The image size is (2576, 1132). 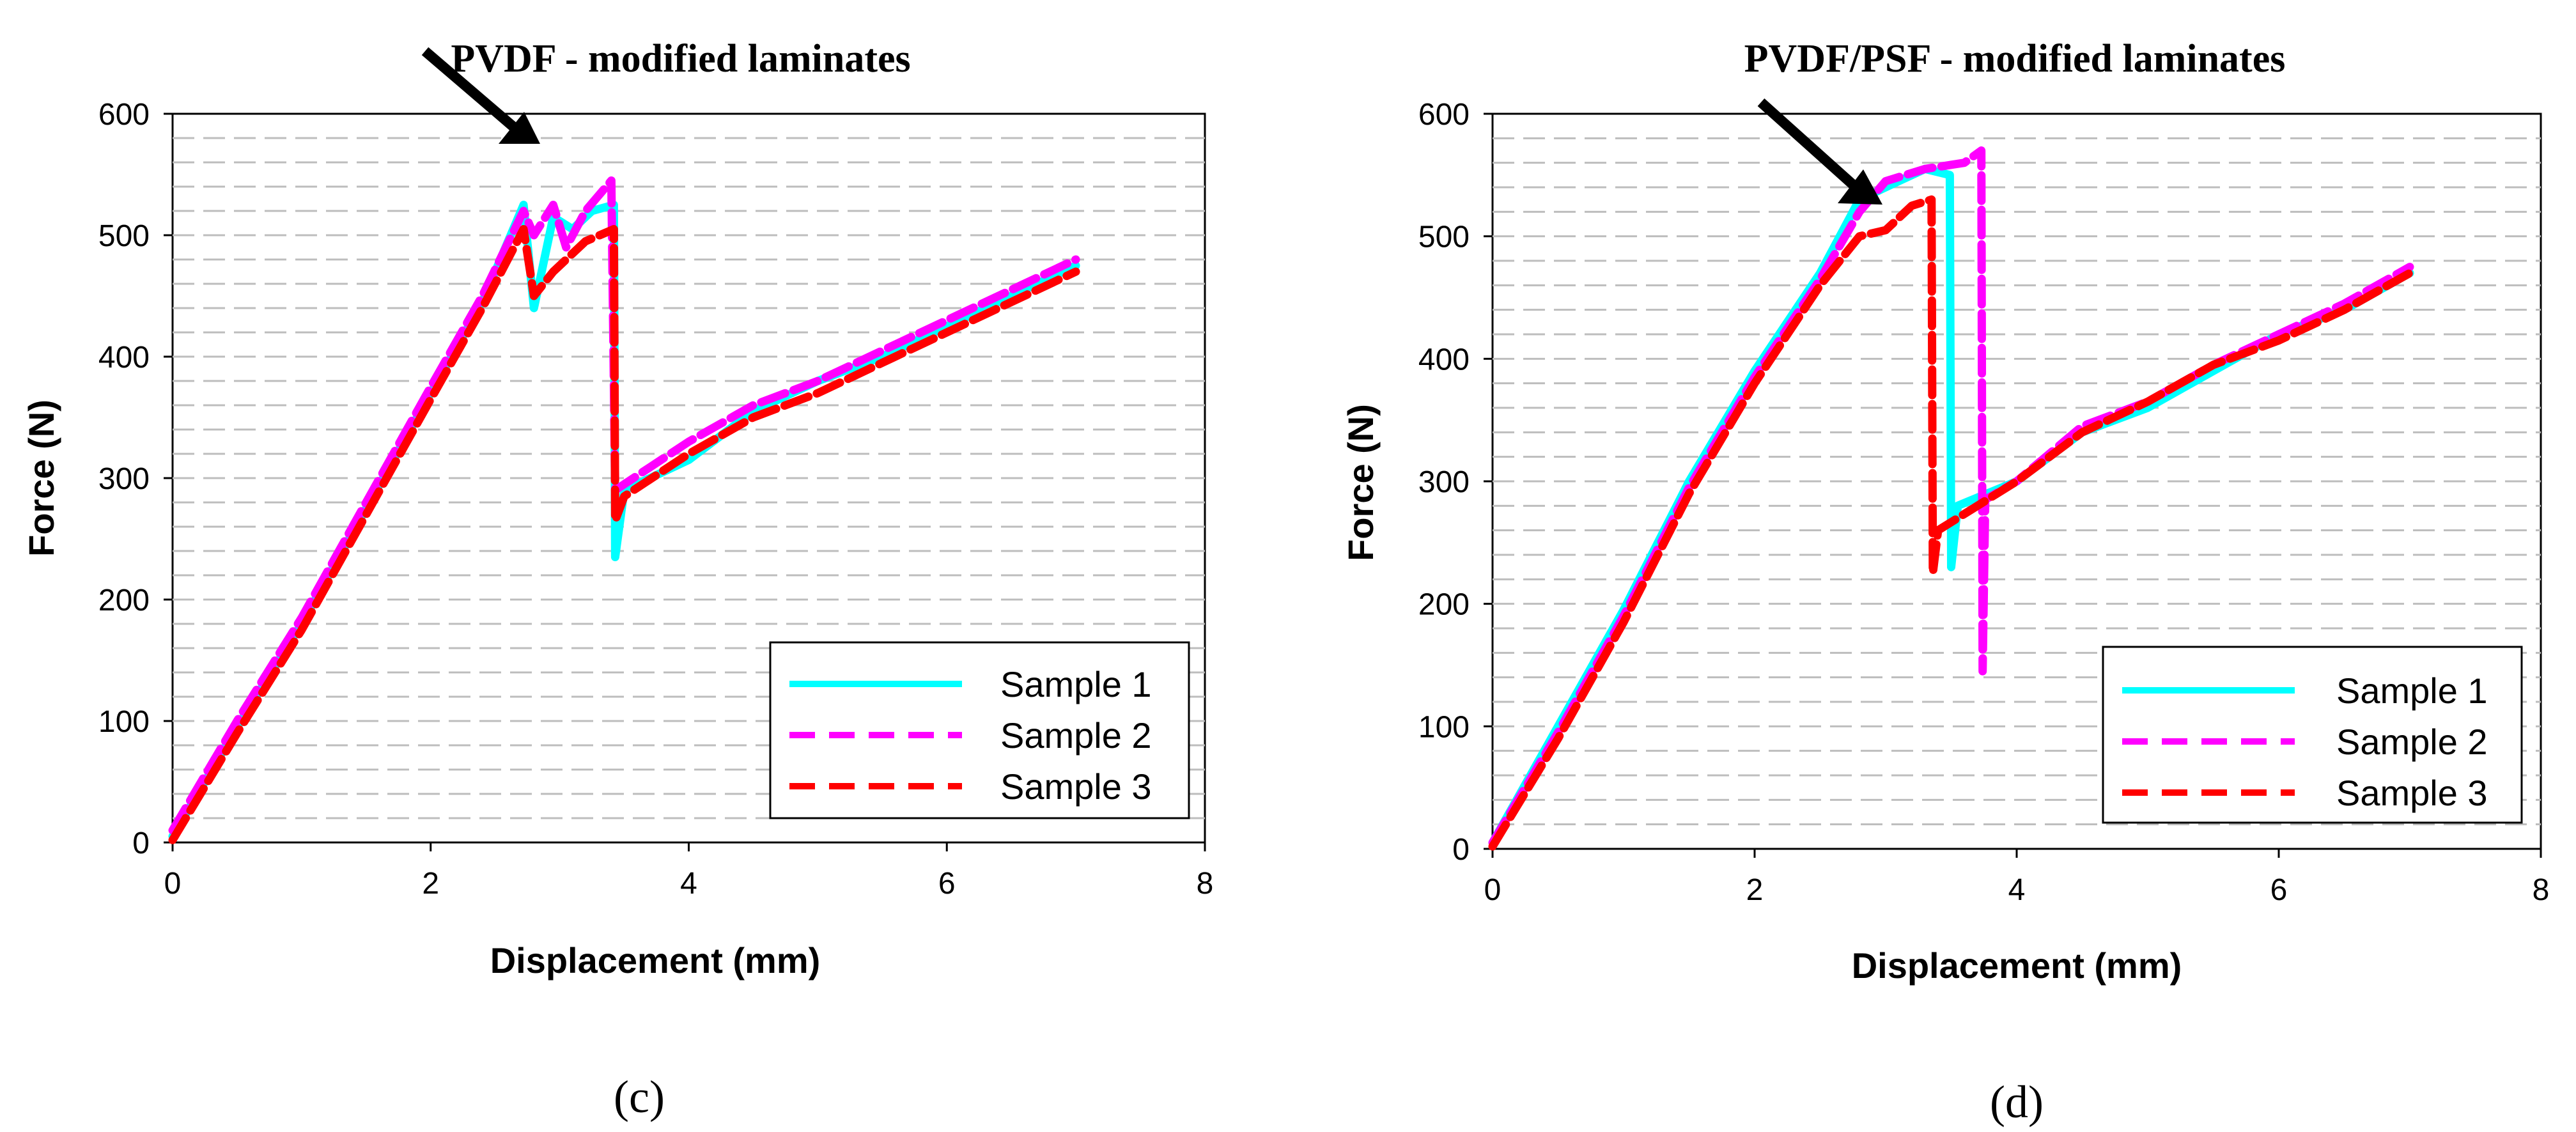 What do you see at coordinates (2015, 59) in the screenshot?
I see `chart-d-title: PVDF/PSF - modified laminates` at bounding box center [2015, 59].